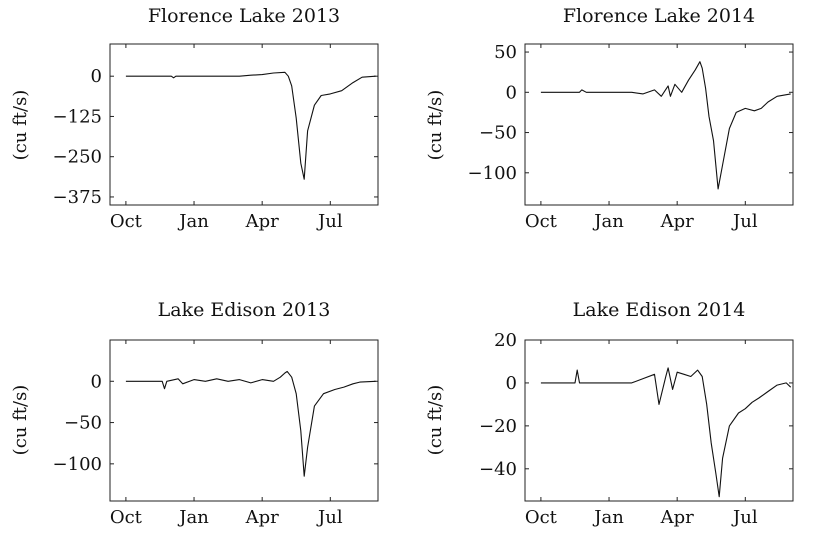  I want to click on chart-title: Florence Lake 2014, so click(659, 16).